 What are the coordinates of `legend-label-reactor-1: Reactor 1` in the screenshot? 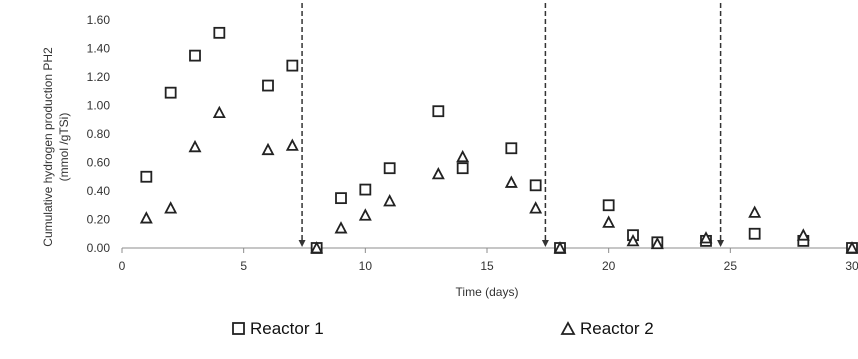 It's located at (287, 328).